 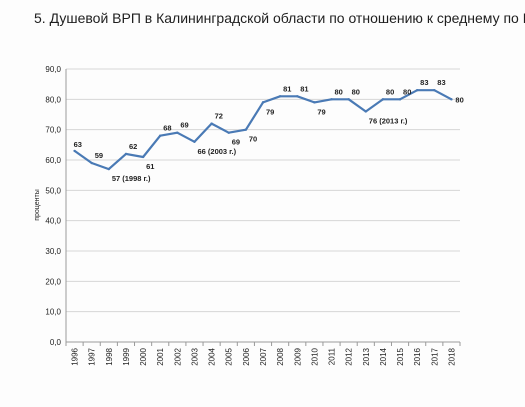 I want to click on x-tick-label: 2012, so click(x=349, y=356).